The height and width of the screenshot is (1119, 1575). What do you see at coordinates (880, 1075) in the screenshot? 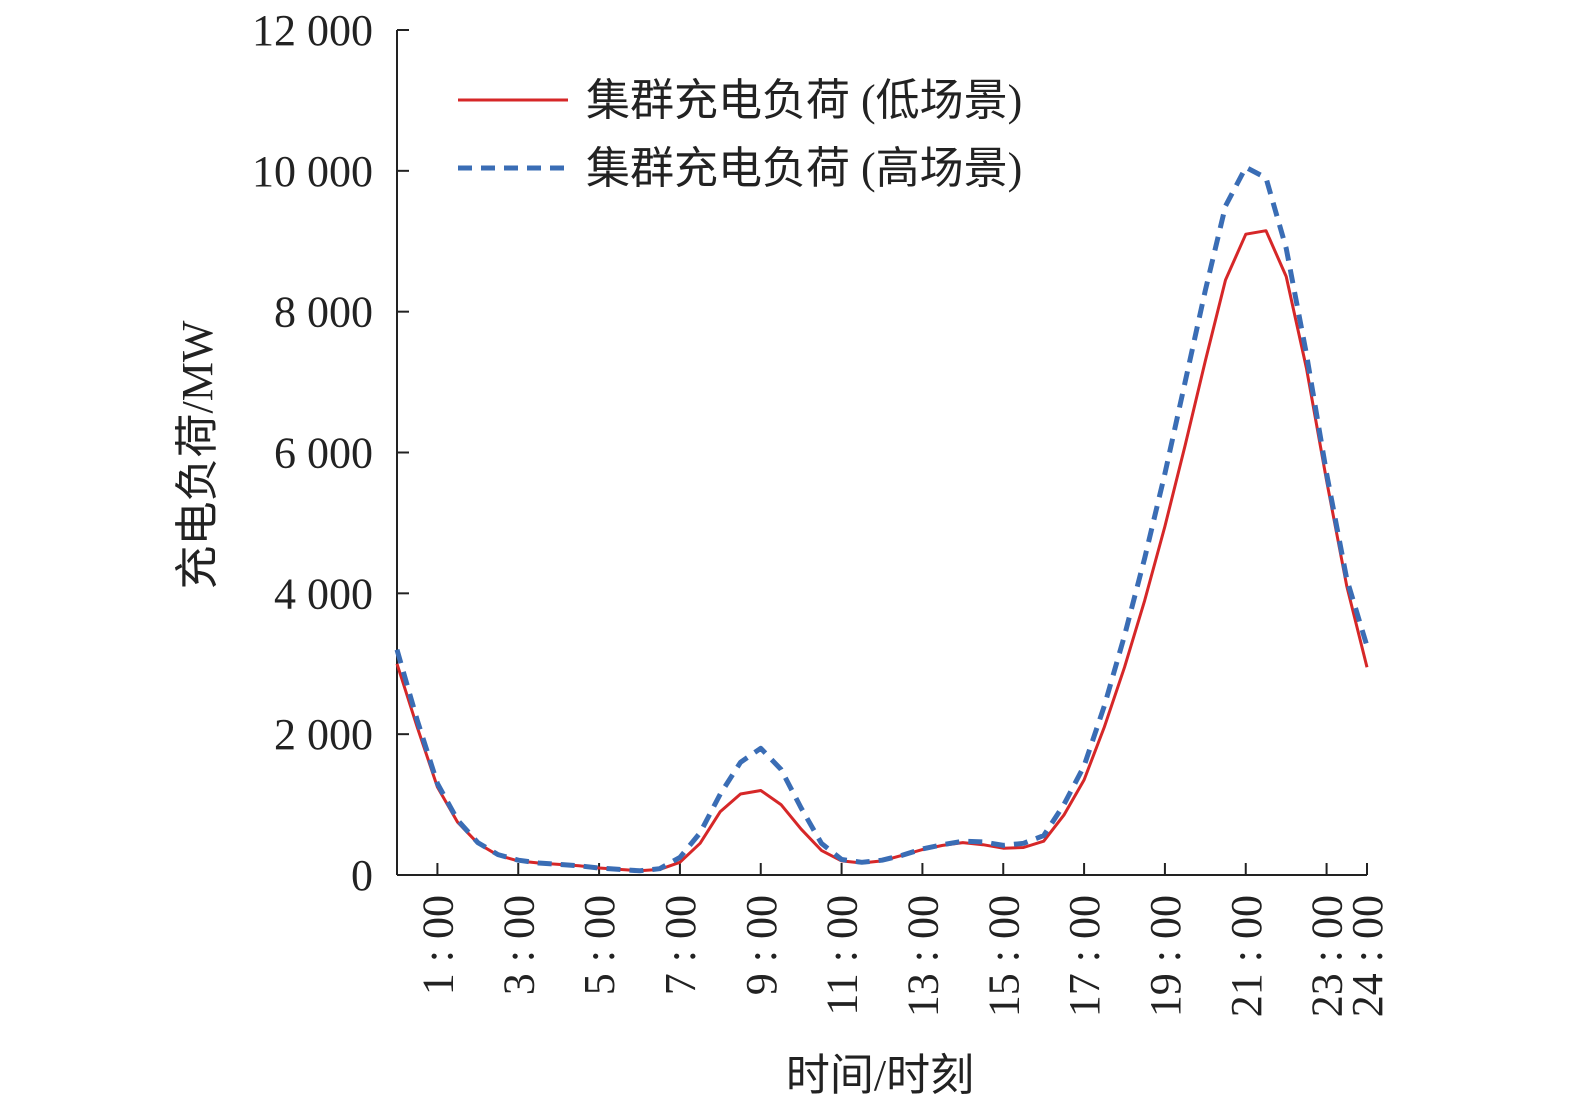
I see `x-axis-title: 时间/时刻` at bounding box center [880, 1075].